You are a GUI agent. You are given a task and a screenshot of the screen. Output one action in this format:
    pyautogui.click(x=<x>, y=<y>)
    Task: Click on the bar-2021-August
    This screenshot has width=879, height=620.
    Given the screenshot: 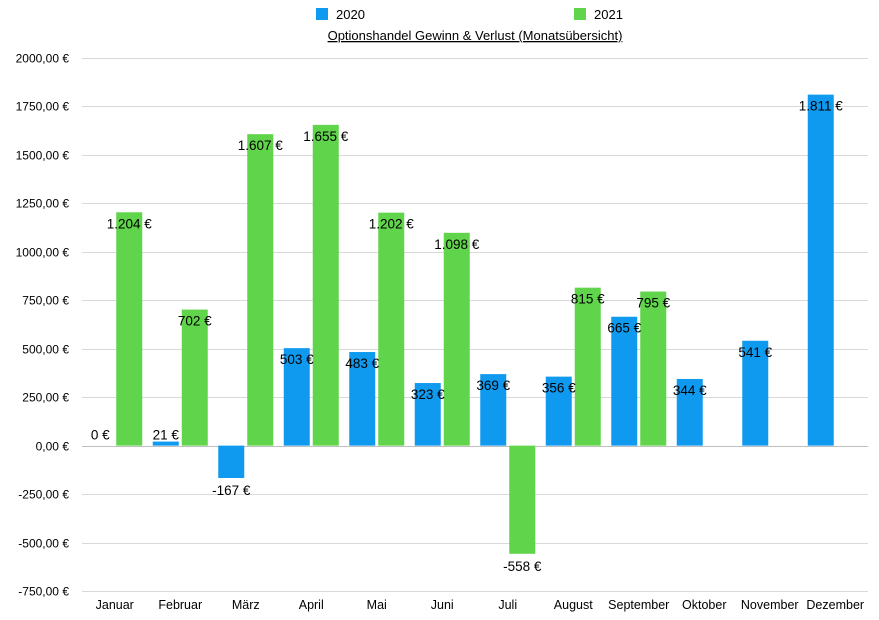 What is the action you would take?
    pyautogui.click(x=587, y=366)
    